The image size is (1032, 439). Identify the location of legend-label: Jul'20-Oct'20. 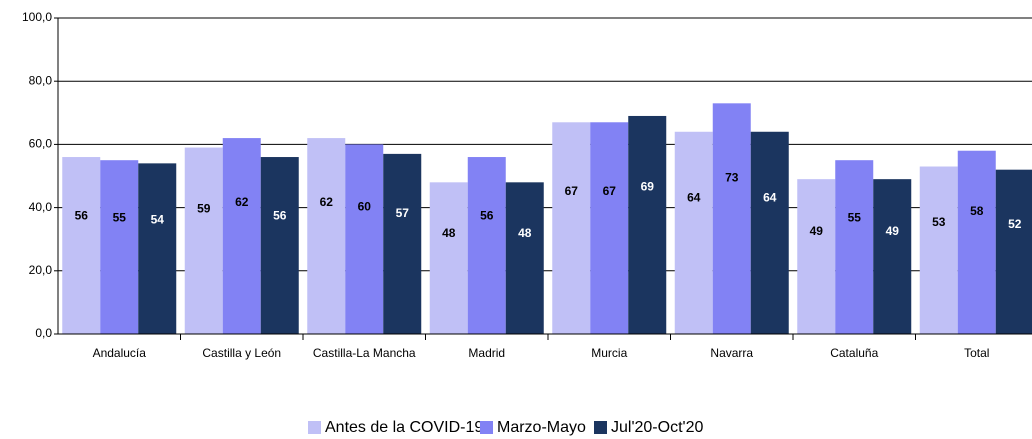
(657, 427).